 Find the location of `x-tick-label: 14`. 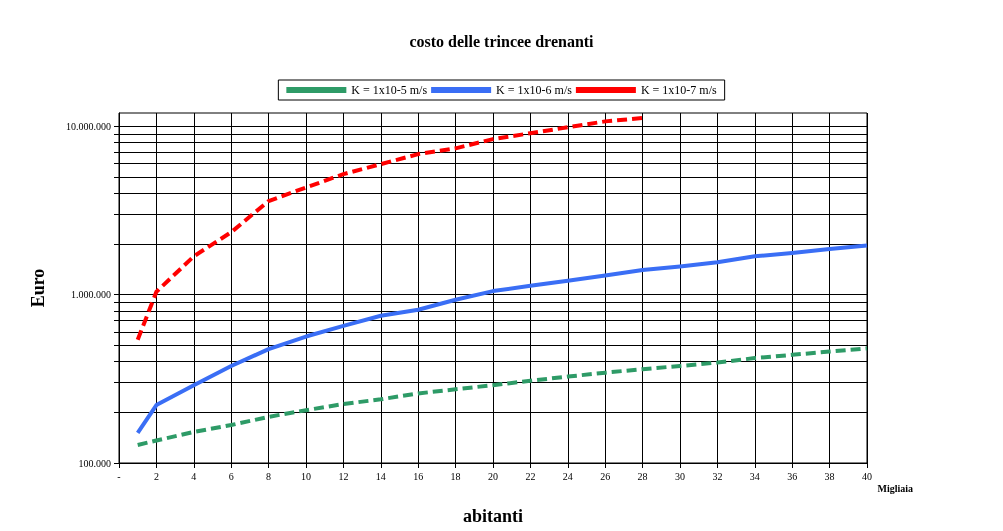

x-tick-label: 14 is located at coordinates (380, 476).